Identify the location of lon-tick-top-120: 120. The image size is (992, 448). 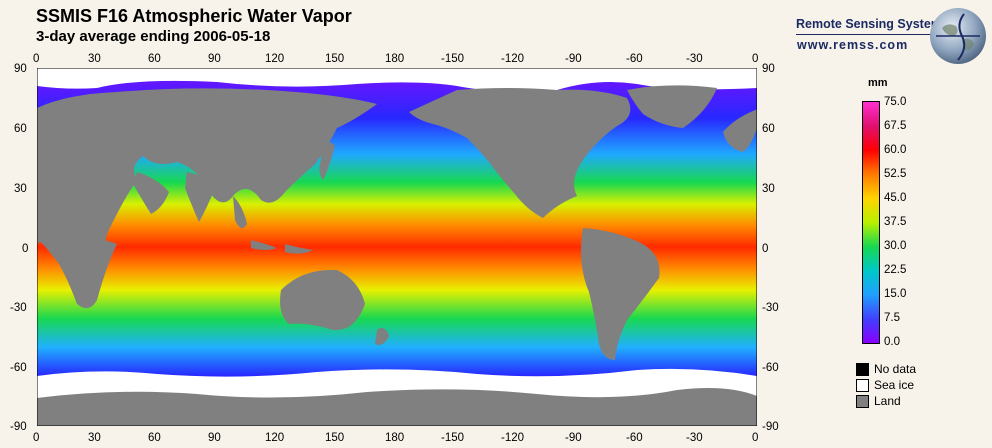
(275, 59).